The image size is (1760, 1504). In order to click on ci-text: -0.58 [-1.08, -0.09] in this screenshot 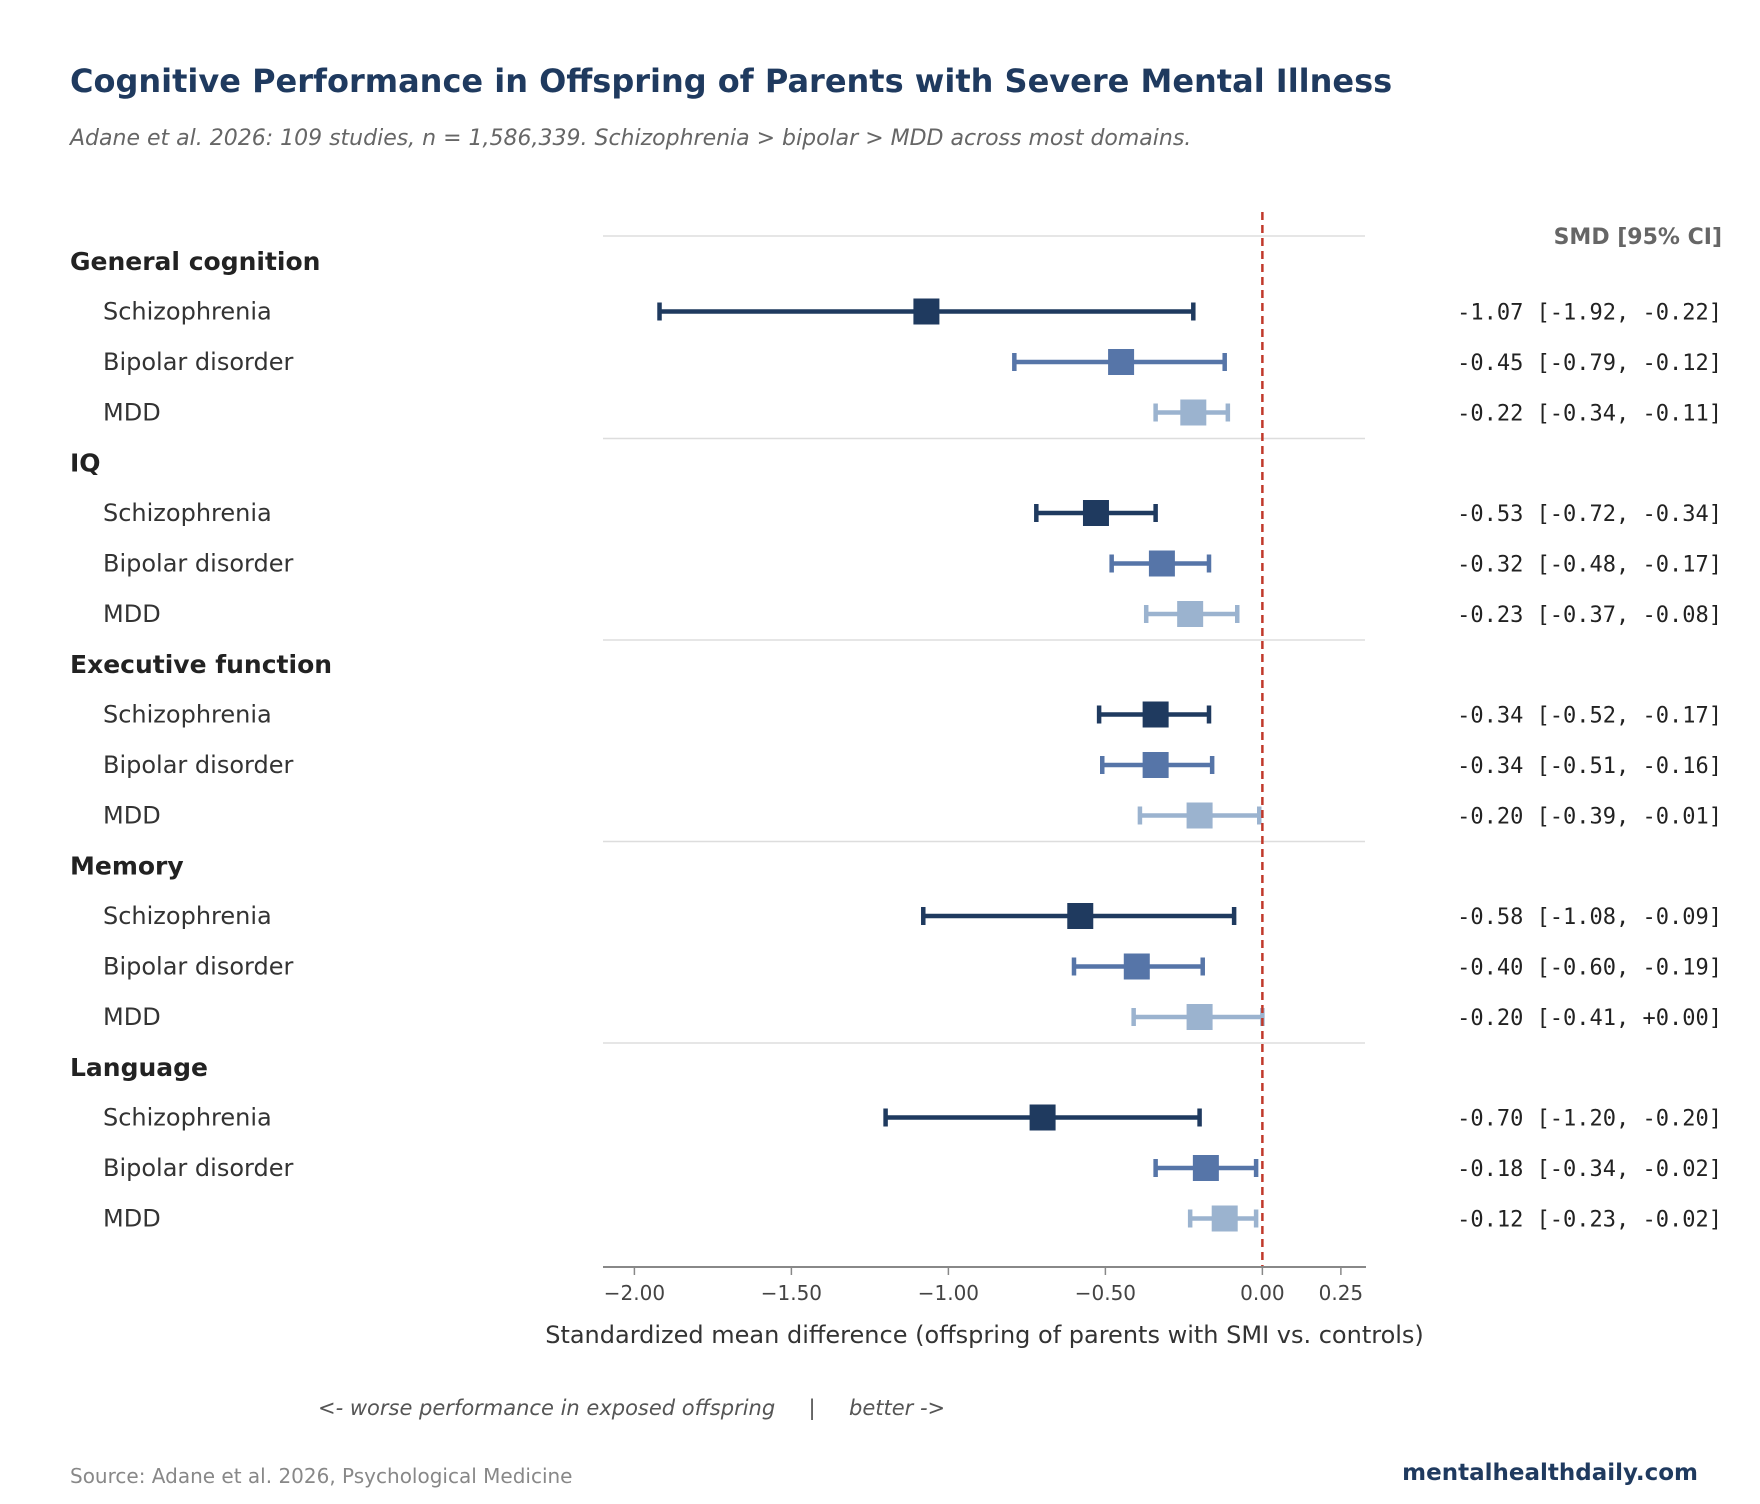, I will do `click(1589, 917)`.